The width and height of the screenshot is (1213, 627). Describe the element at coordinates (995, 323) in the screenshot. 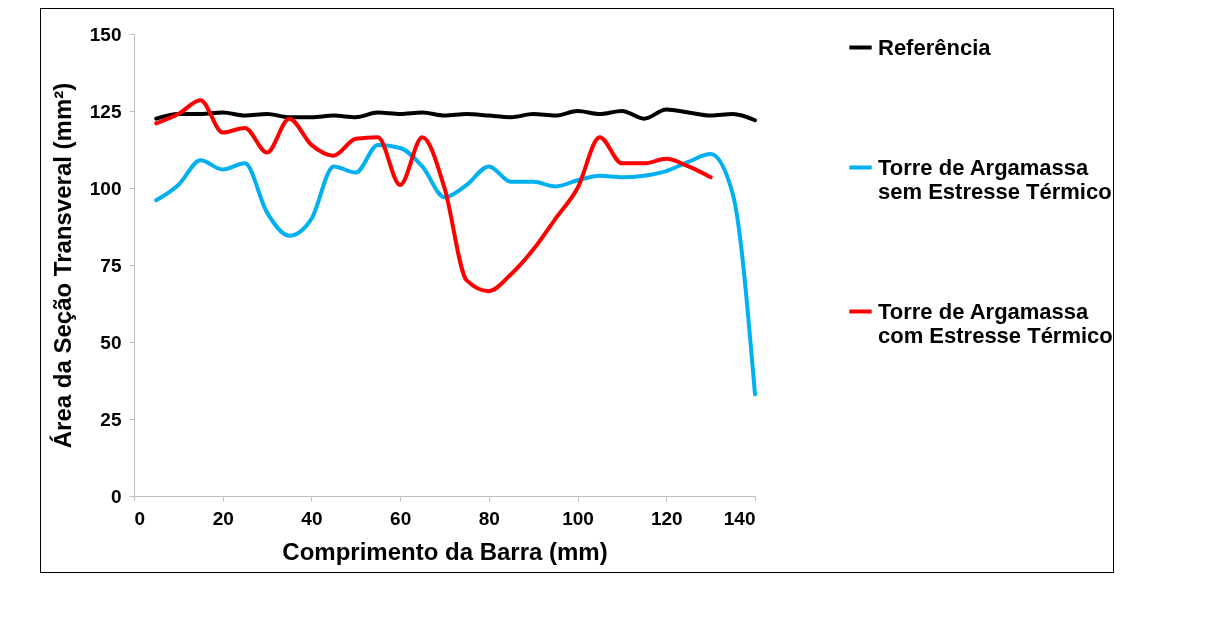

I see `legend-label: Torre de Argamassa com Estresse Térmico` at that location.